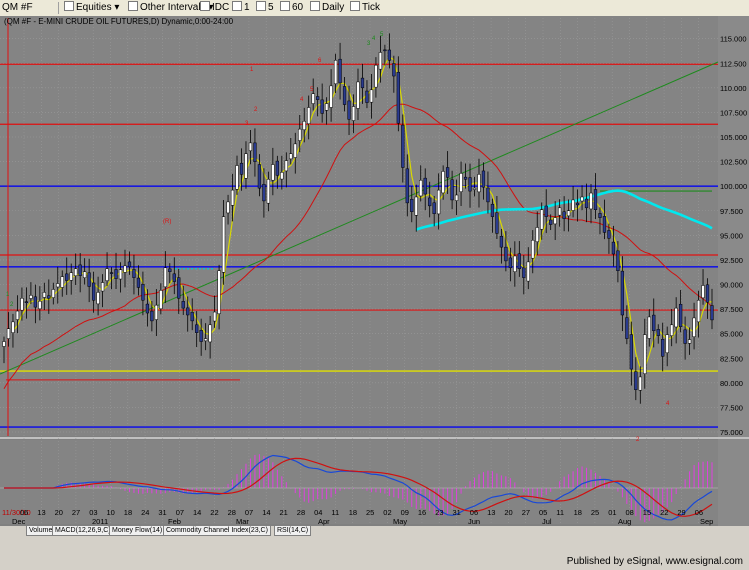 The height and width of the screenshot is (570, 749). What do you see at coordinates (439, 512) in the screenshot?
I see `x-tick-label: 23` at bounding box center [439, 512].